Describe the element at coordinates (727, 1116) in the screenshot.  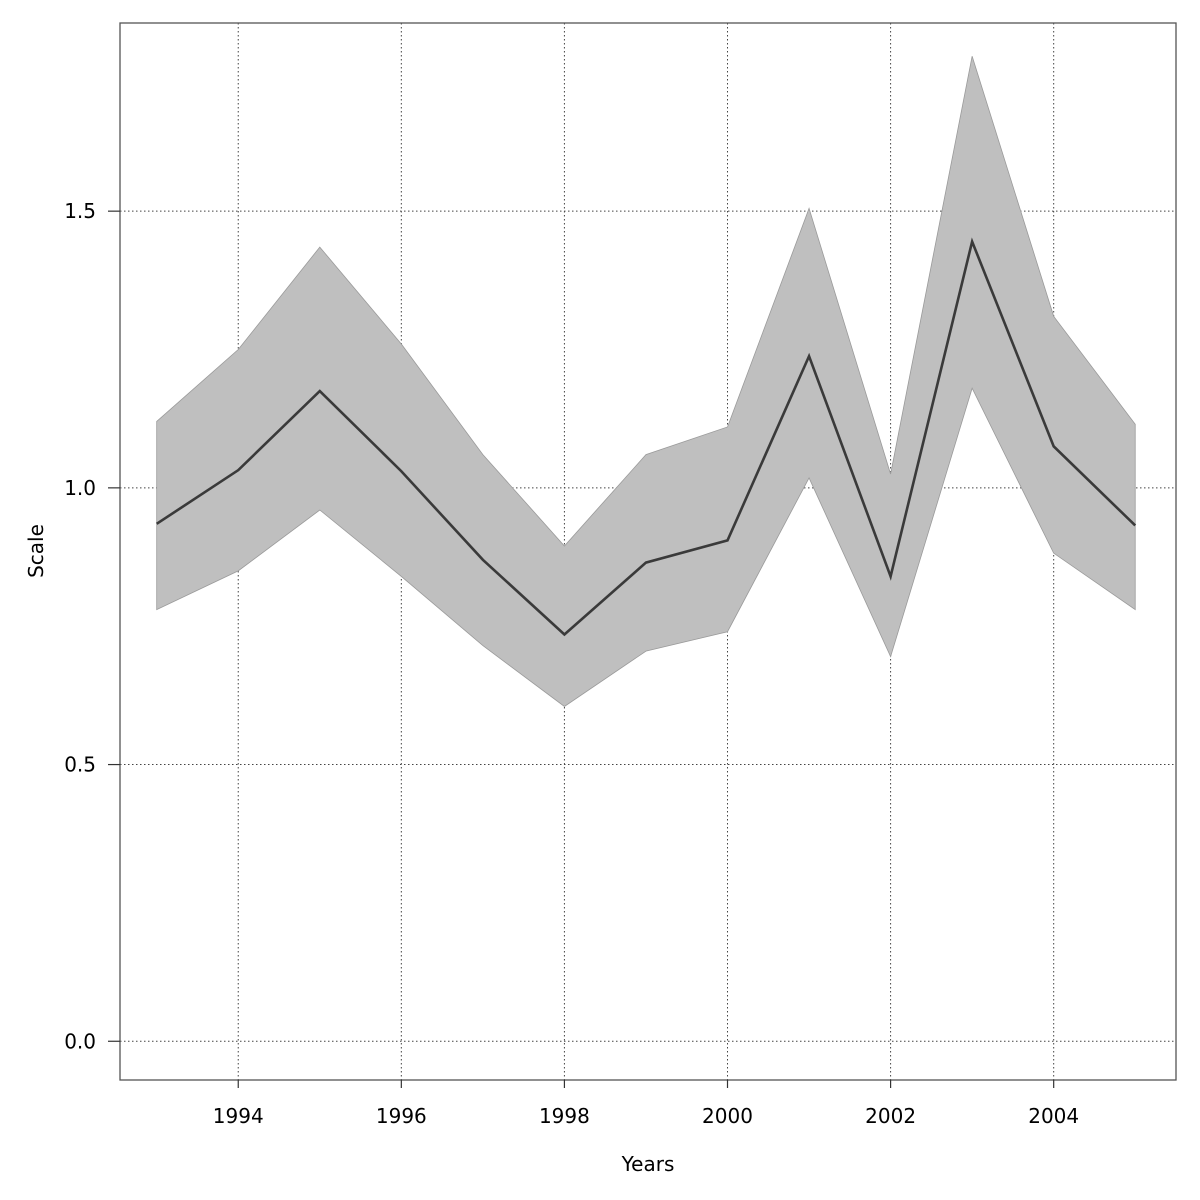
I see `x-tick-label: 2000` at that location.